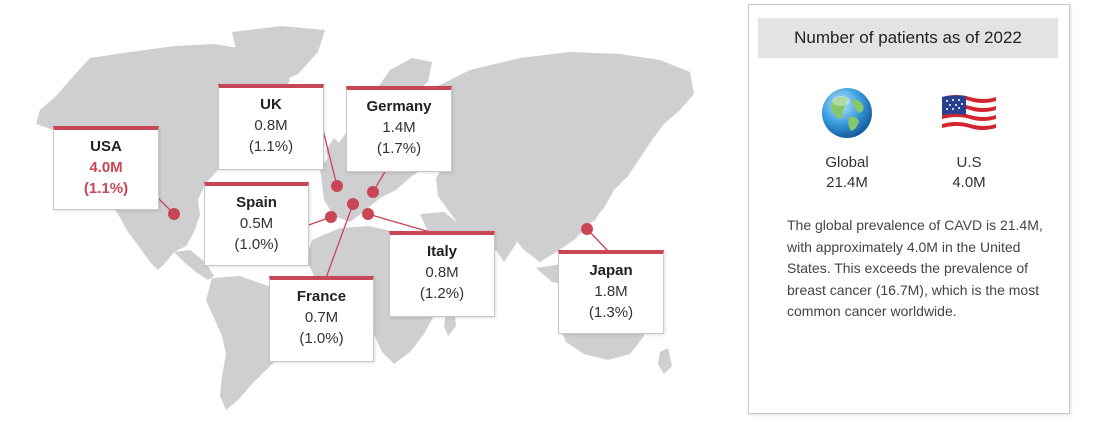 The height and width of the screenshot is (430, 1100). What do you see at coordinates (562, 157) in the screenshot?
I see `asia-landmass` at bounding box center [562, 157].